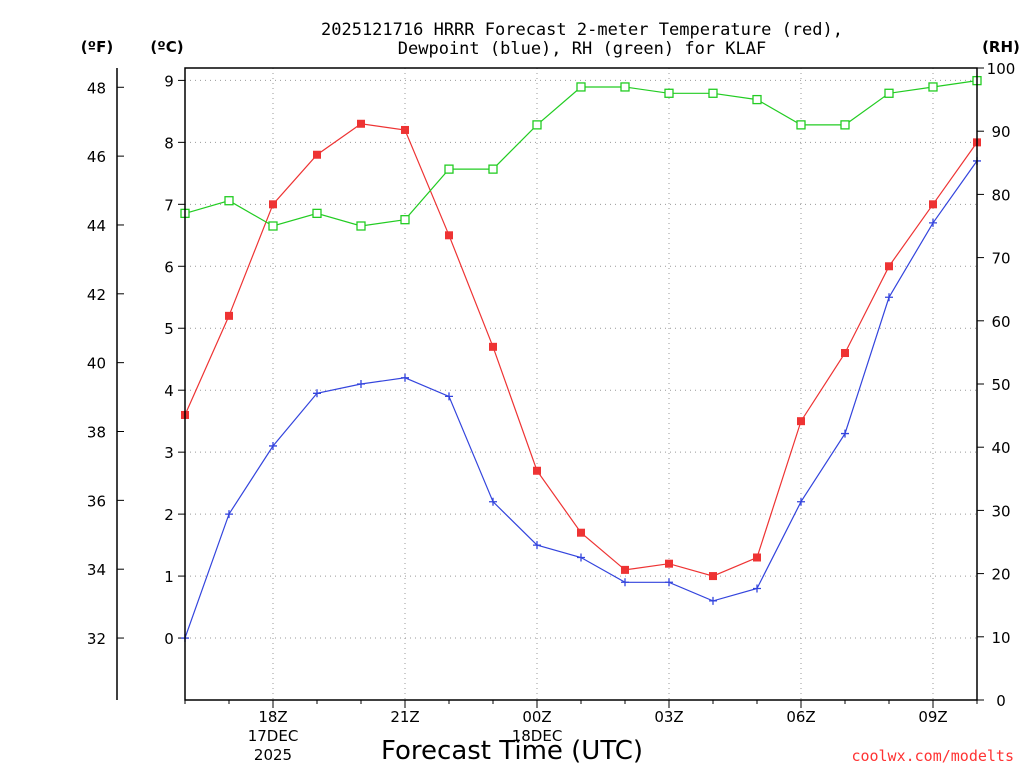  Describe the element at coordinates (1000, 385) in the screenshot. I see `rh-tick-label: 50` at that location.